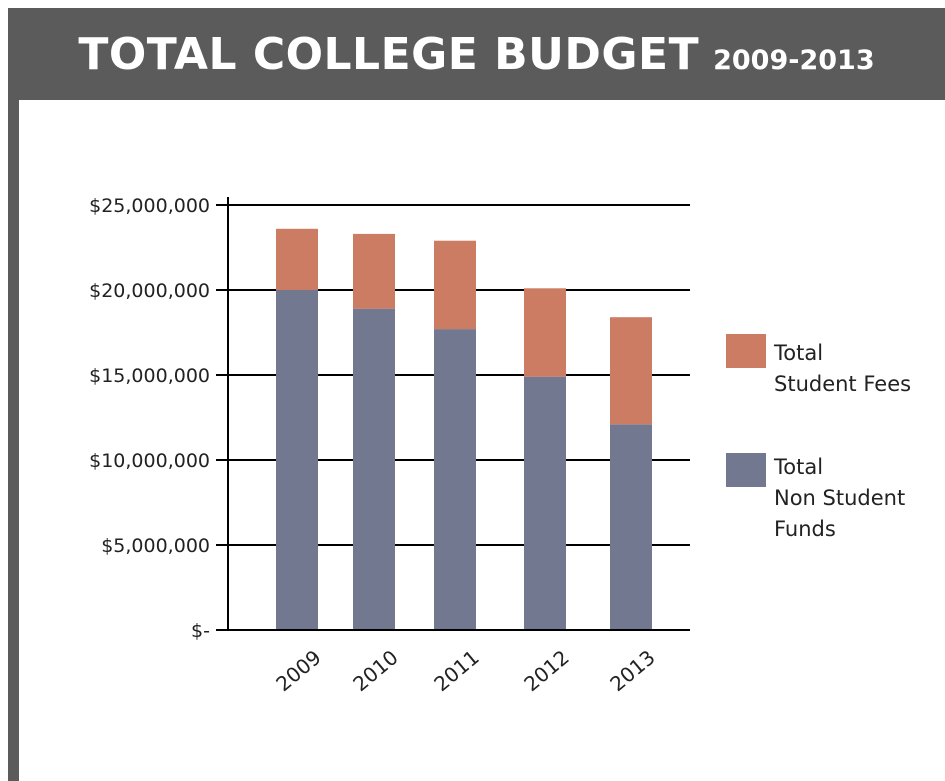 The width and height of the screenshot is (945, 781). What do you see at coordinates (149, 206) in the screenshot?
I see `y-tick-label: $25,000,000` at bounding box center [149, 206].